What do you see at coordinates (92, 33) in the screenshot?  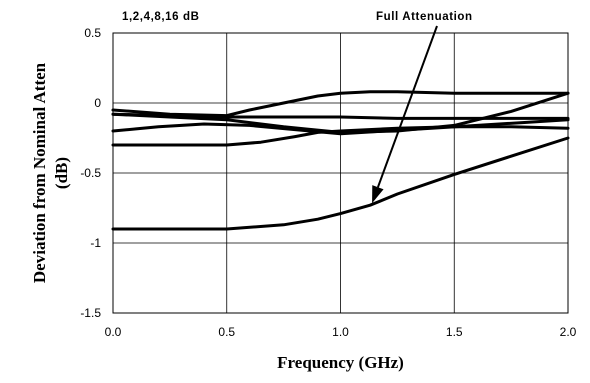 I see `y-tick-label: 0.5` at bounding box center [92, 33].